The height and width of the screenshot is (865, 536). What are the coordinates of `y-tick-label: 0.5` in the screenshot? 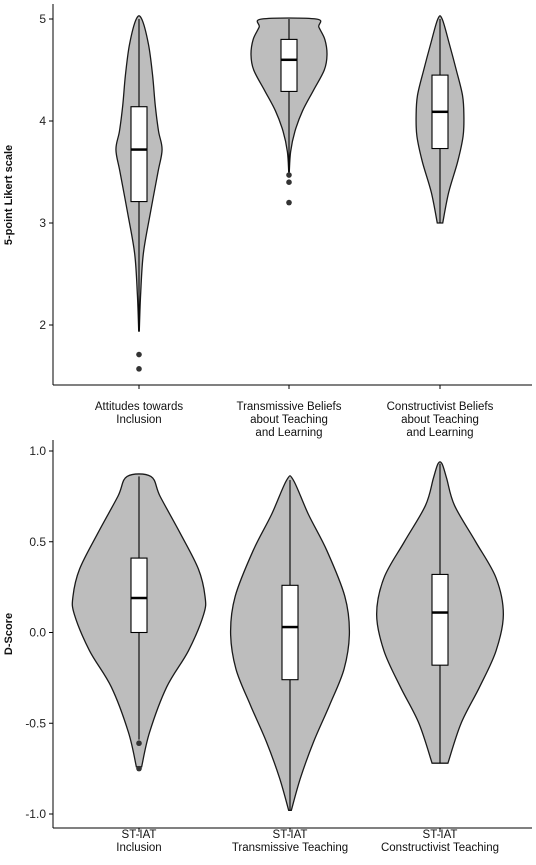 It's located at (37, 542).